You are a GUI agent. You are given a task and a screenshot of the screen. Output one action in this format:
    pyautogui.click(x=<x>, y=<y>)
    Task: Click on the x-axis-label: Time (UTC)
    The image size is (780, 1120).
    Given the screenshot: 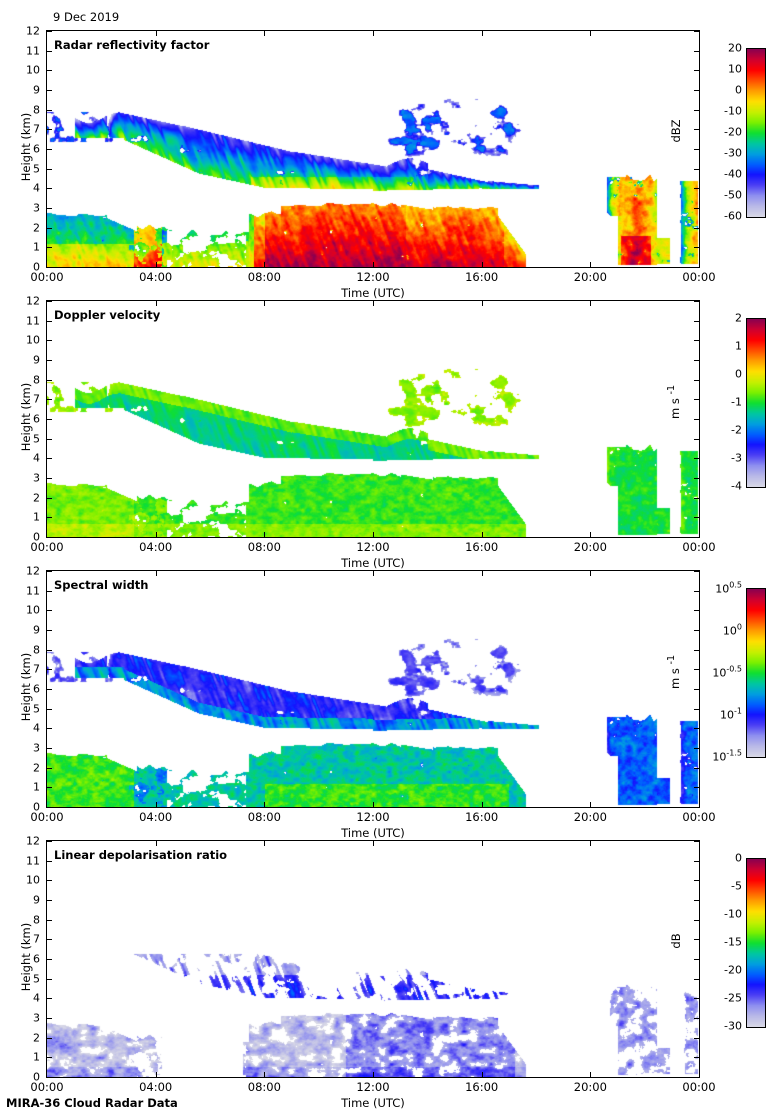 What is the action you would take?
    pyautogui.click(x=373, y=293)
    